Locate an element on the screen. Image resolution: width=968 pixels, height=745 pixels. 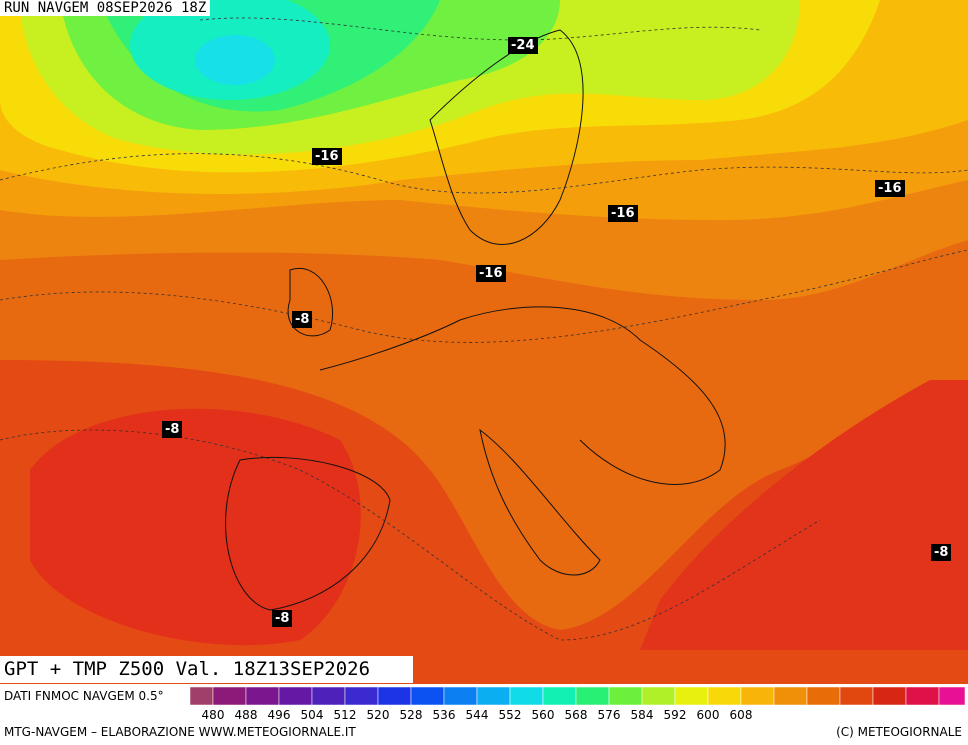
colorbar-tick-label: 528 is located at coordinates (411, 715).